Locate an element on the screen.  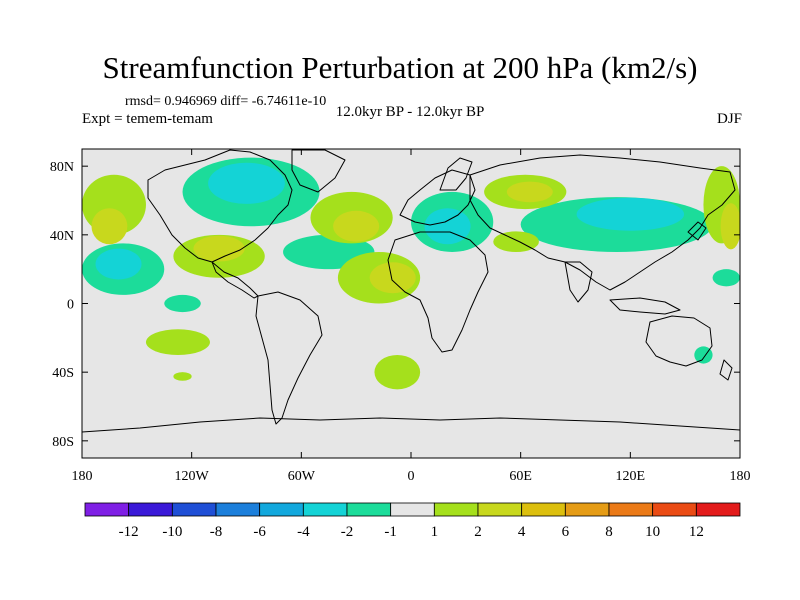
season-label: DJF is located at coordinates (729, 119).